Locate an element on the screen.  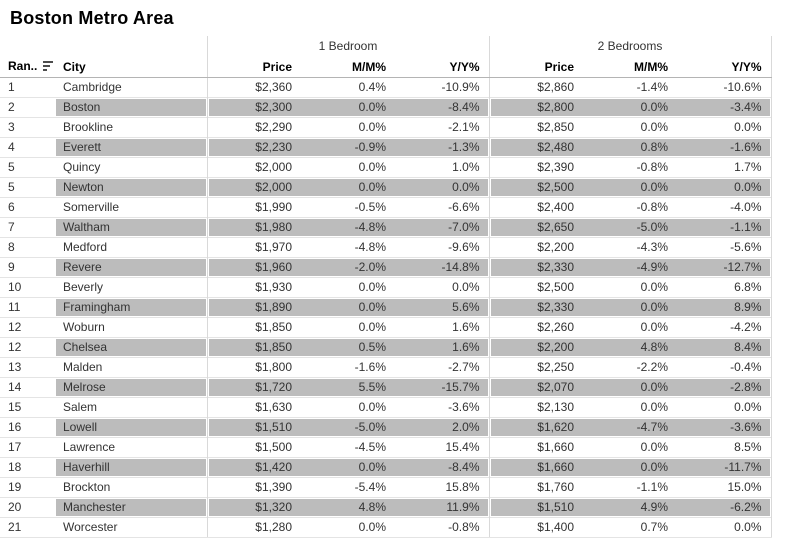
rank-cell: 8 is located at coordinates (28, 247).